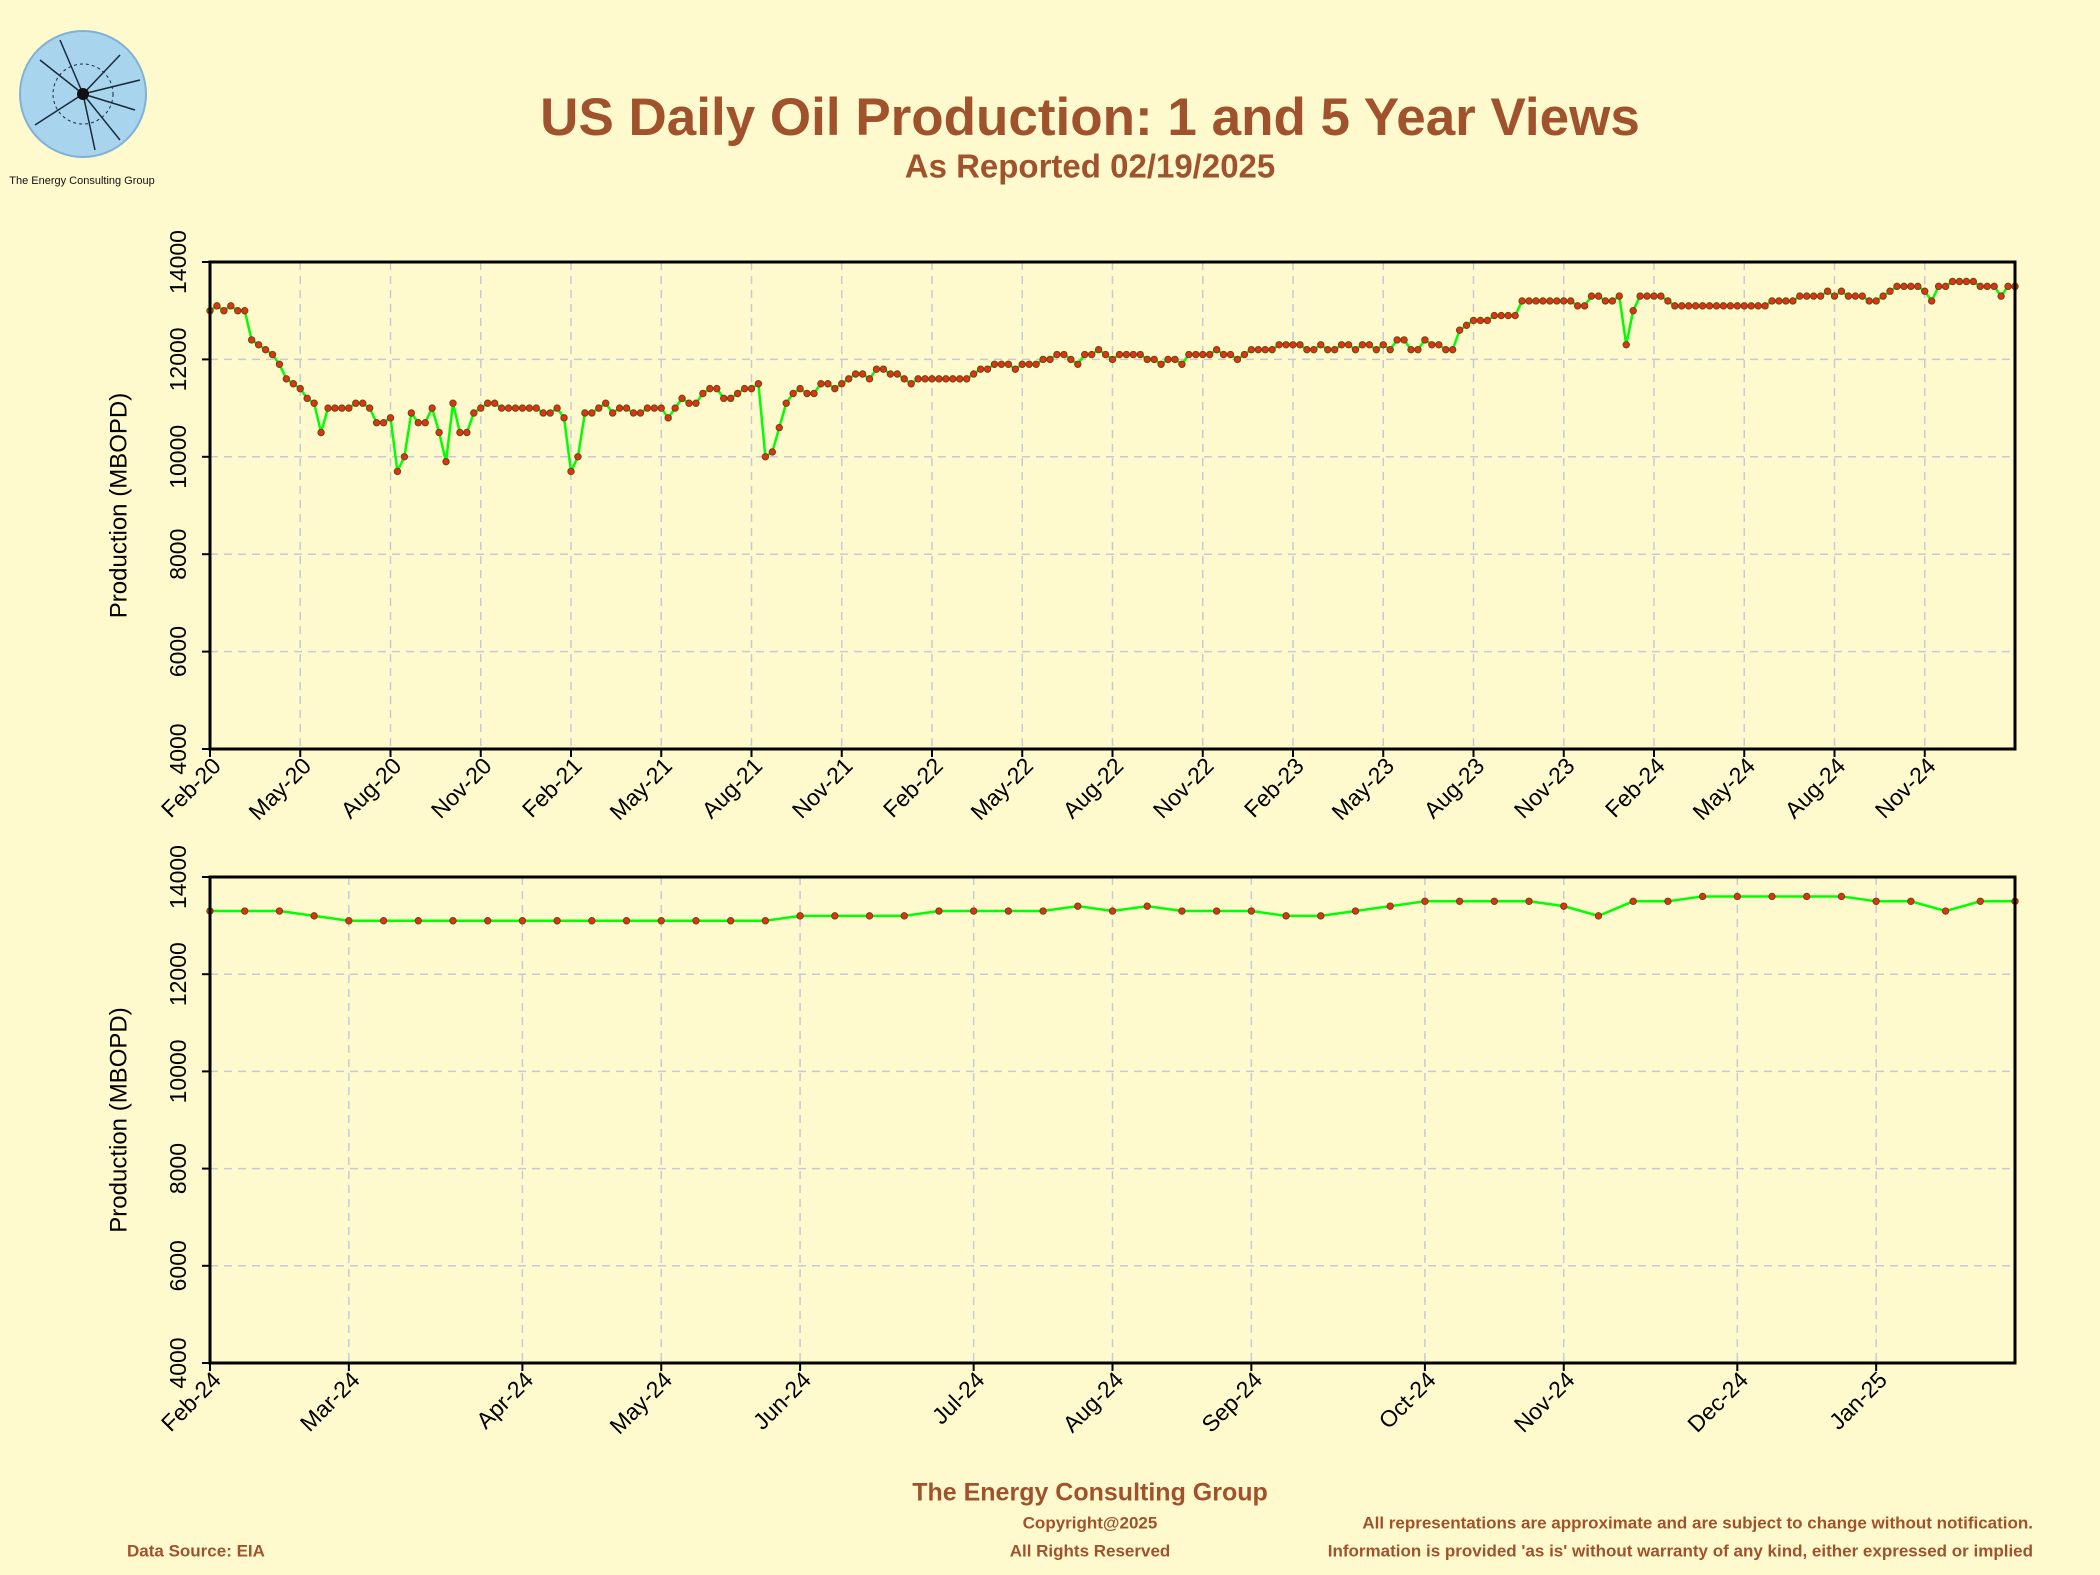 Image resolution: width=2100 pixels, height=1575 pixels. I want to click on footer-source: Data Source: EIA, so click(196, 1550).